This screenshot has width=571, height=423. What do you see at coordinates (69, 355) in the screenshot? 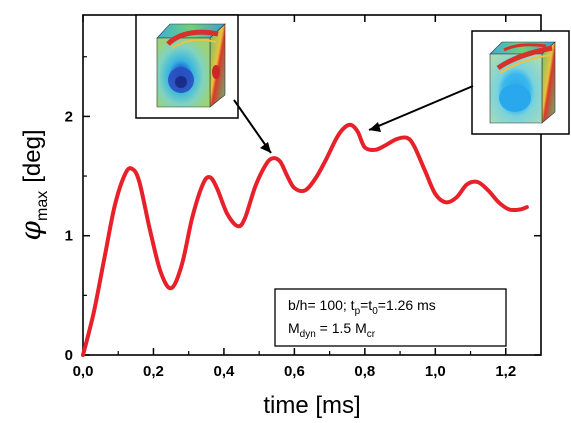
I see `y-tick-label: 0` at bounding box center [69, 355].